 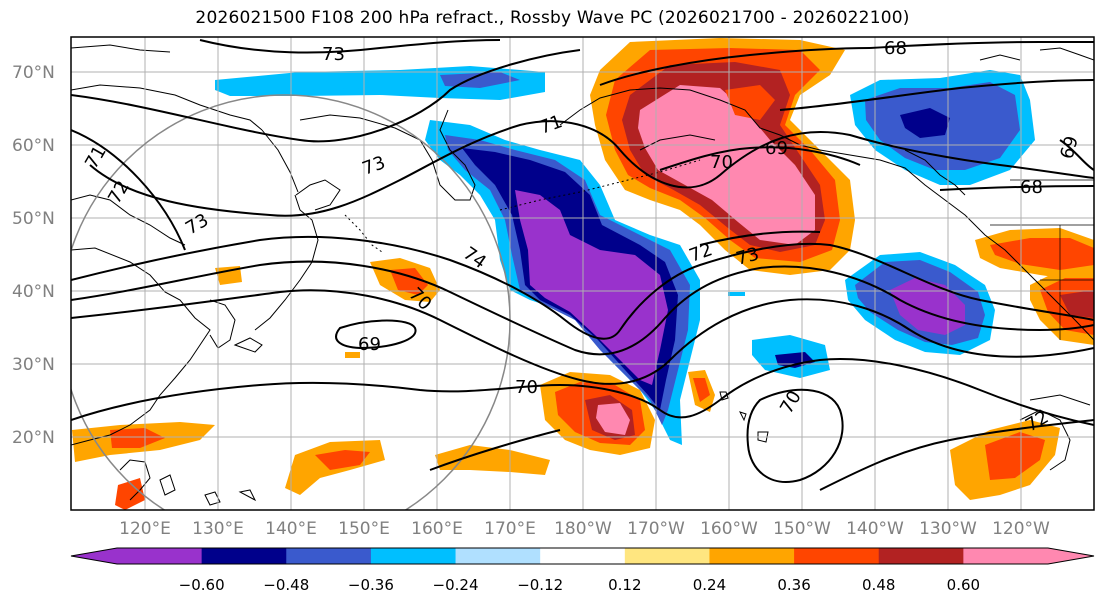 What do you see at coordinates (371, 585) in the screenshot?
I see `colorbar-tick-label: −0.36` at bounding box center [371, 585].